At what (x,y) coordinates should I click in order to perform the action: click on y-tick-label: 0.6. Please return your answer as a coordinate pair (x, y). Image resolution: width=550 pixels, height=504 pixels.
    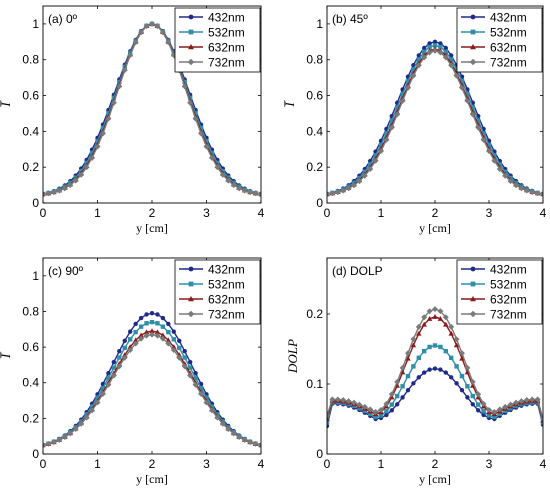
    Looking at the image, I should click on (30, 96).